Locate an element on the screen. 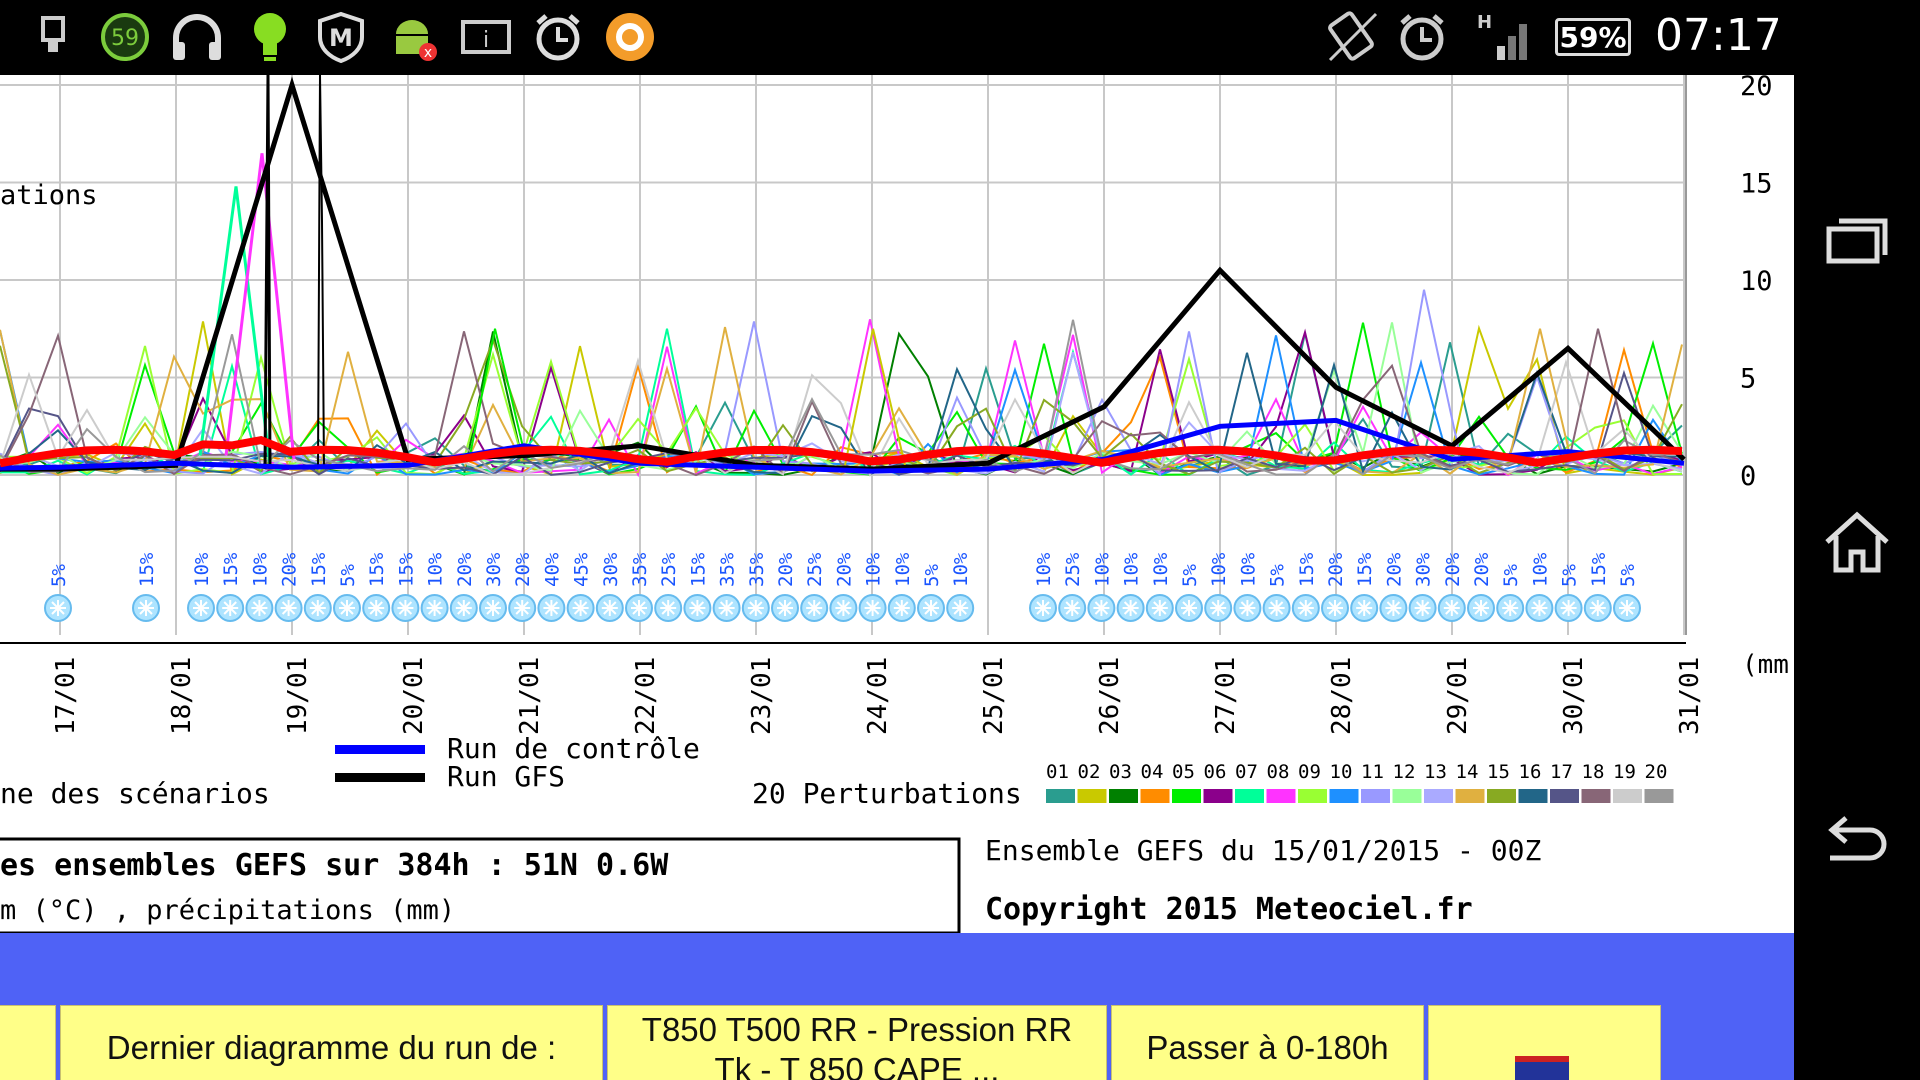  alarm-icon is located at coordinates (1422, 37).